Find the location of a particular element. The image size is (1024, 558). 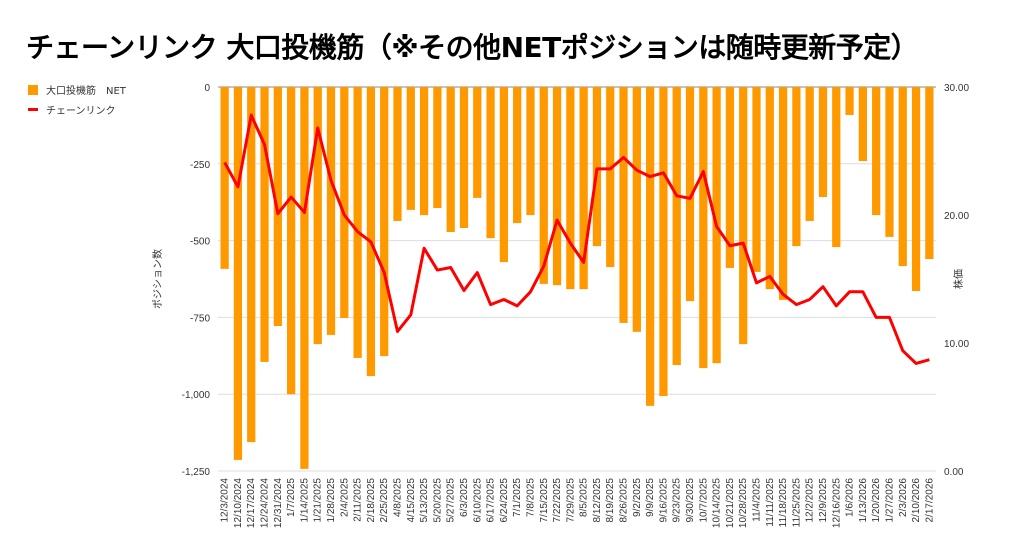

x-tick-label: 7/1/2025 is located at coordinates (517, 497).